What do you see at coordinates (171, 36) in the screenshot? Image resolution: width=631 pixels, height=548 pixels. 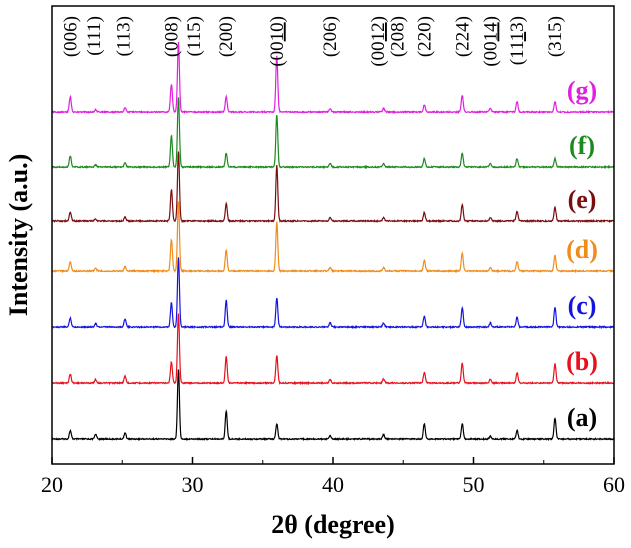 I see `peak-label-008: (008)` at bounding box center [171, 36].